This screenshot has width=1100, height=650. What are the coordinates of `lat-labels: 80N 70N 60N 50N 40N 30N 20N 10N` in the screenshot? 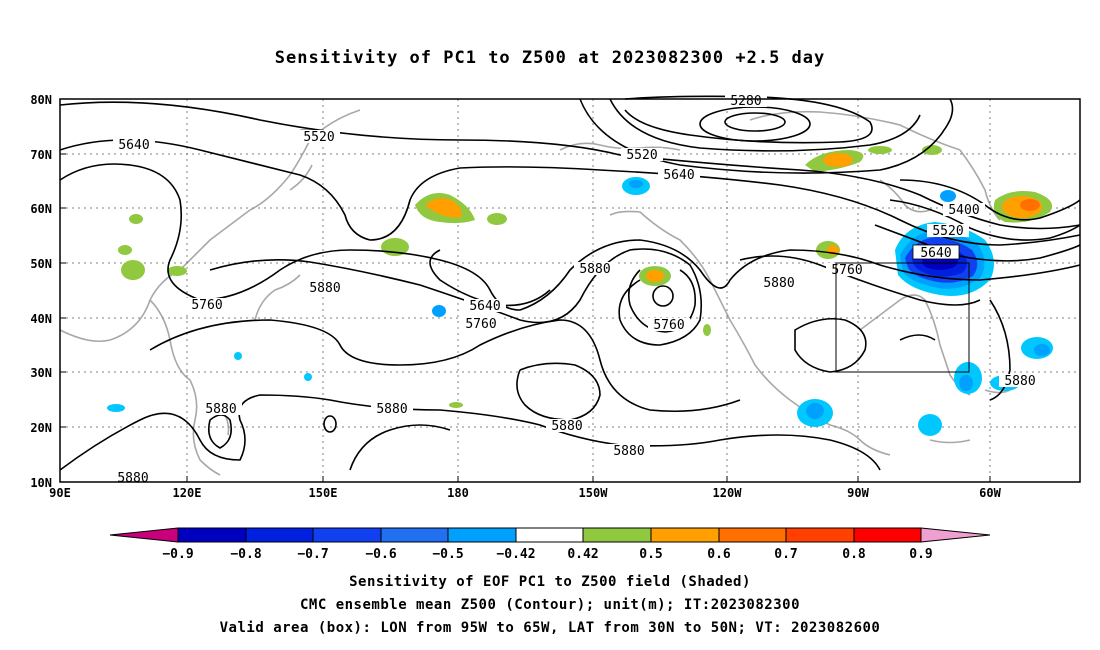 It's located at (41, 291).